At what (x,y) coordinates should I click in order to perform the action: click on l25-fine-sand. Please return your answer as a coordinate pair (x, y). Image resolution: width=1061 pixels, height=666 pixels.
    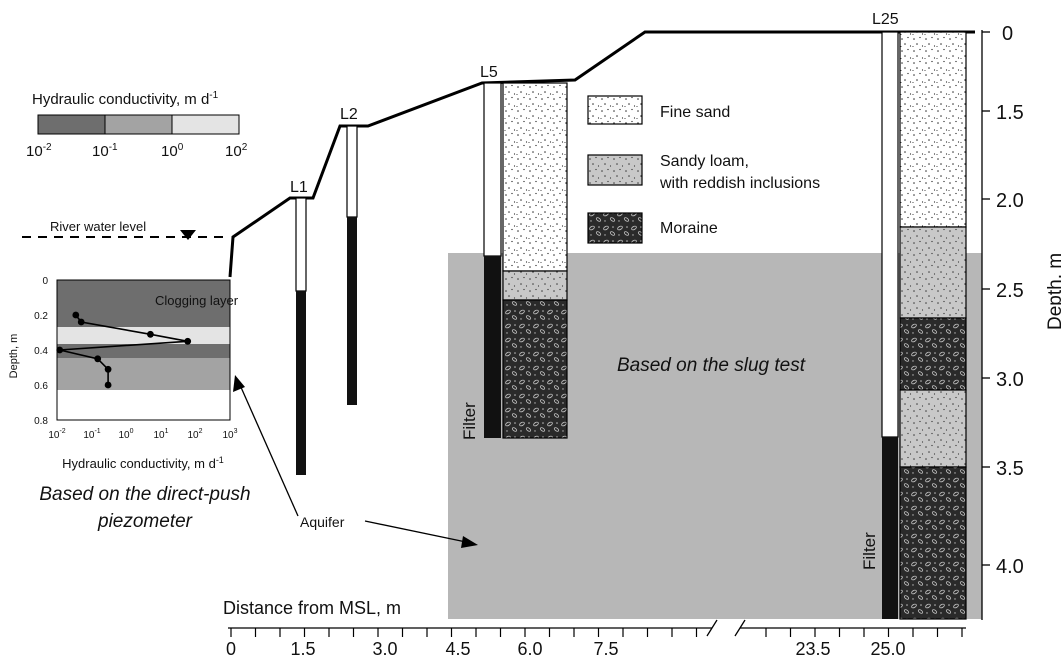
    Looking at the image, I should click on (933, 129).